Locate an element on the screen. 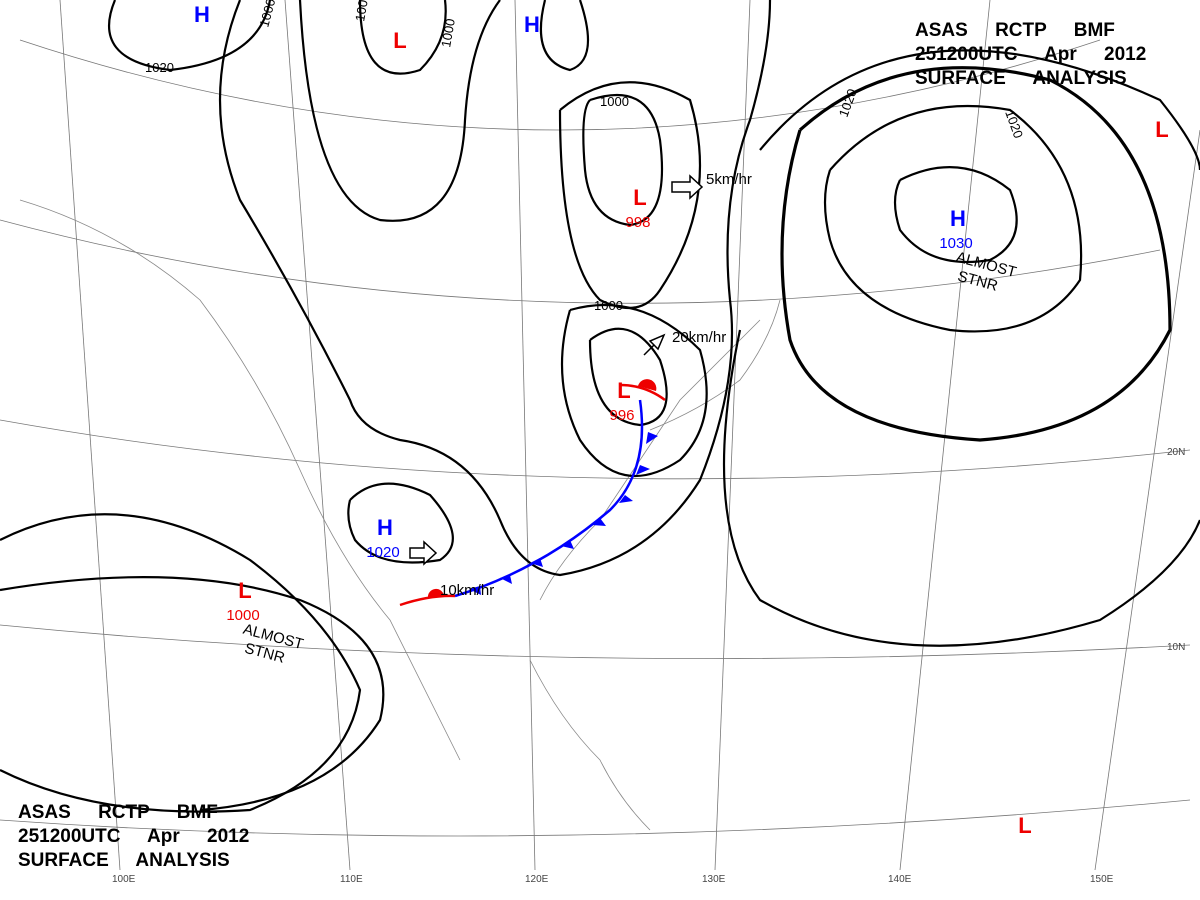  longitude-label: 120E is located at coordinates (537, 879).